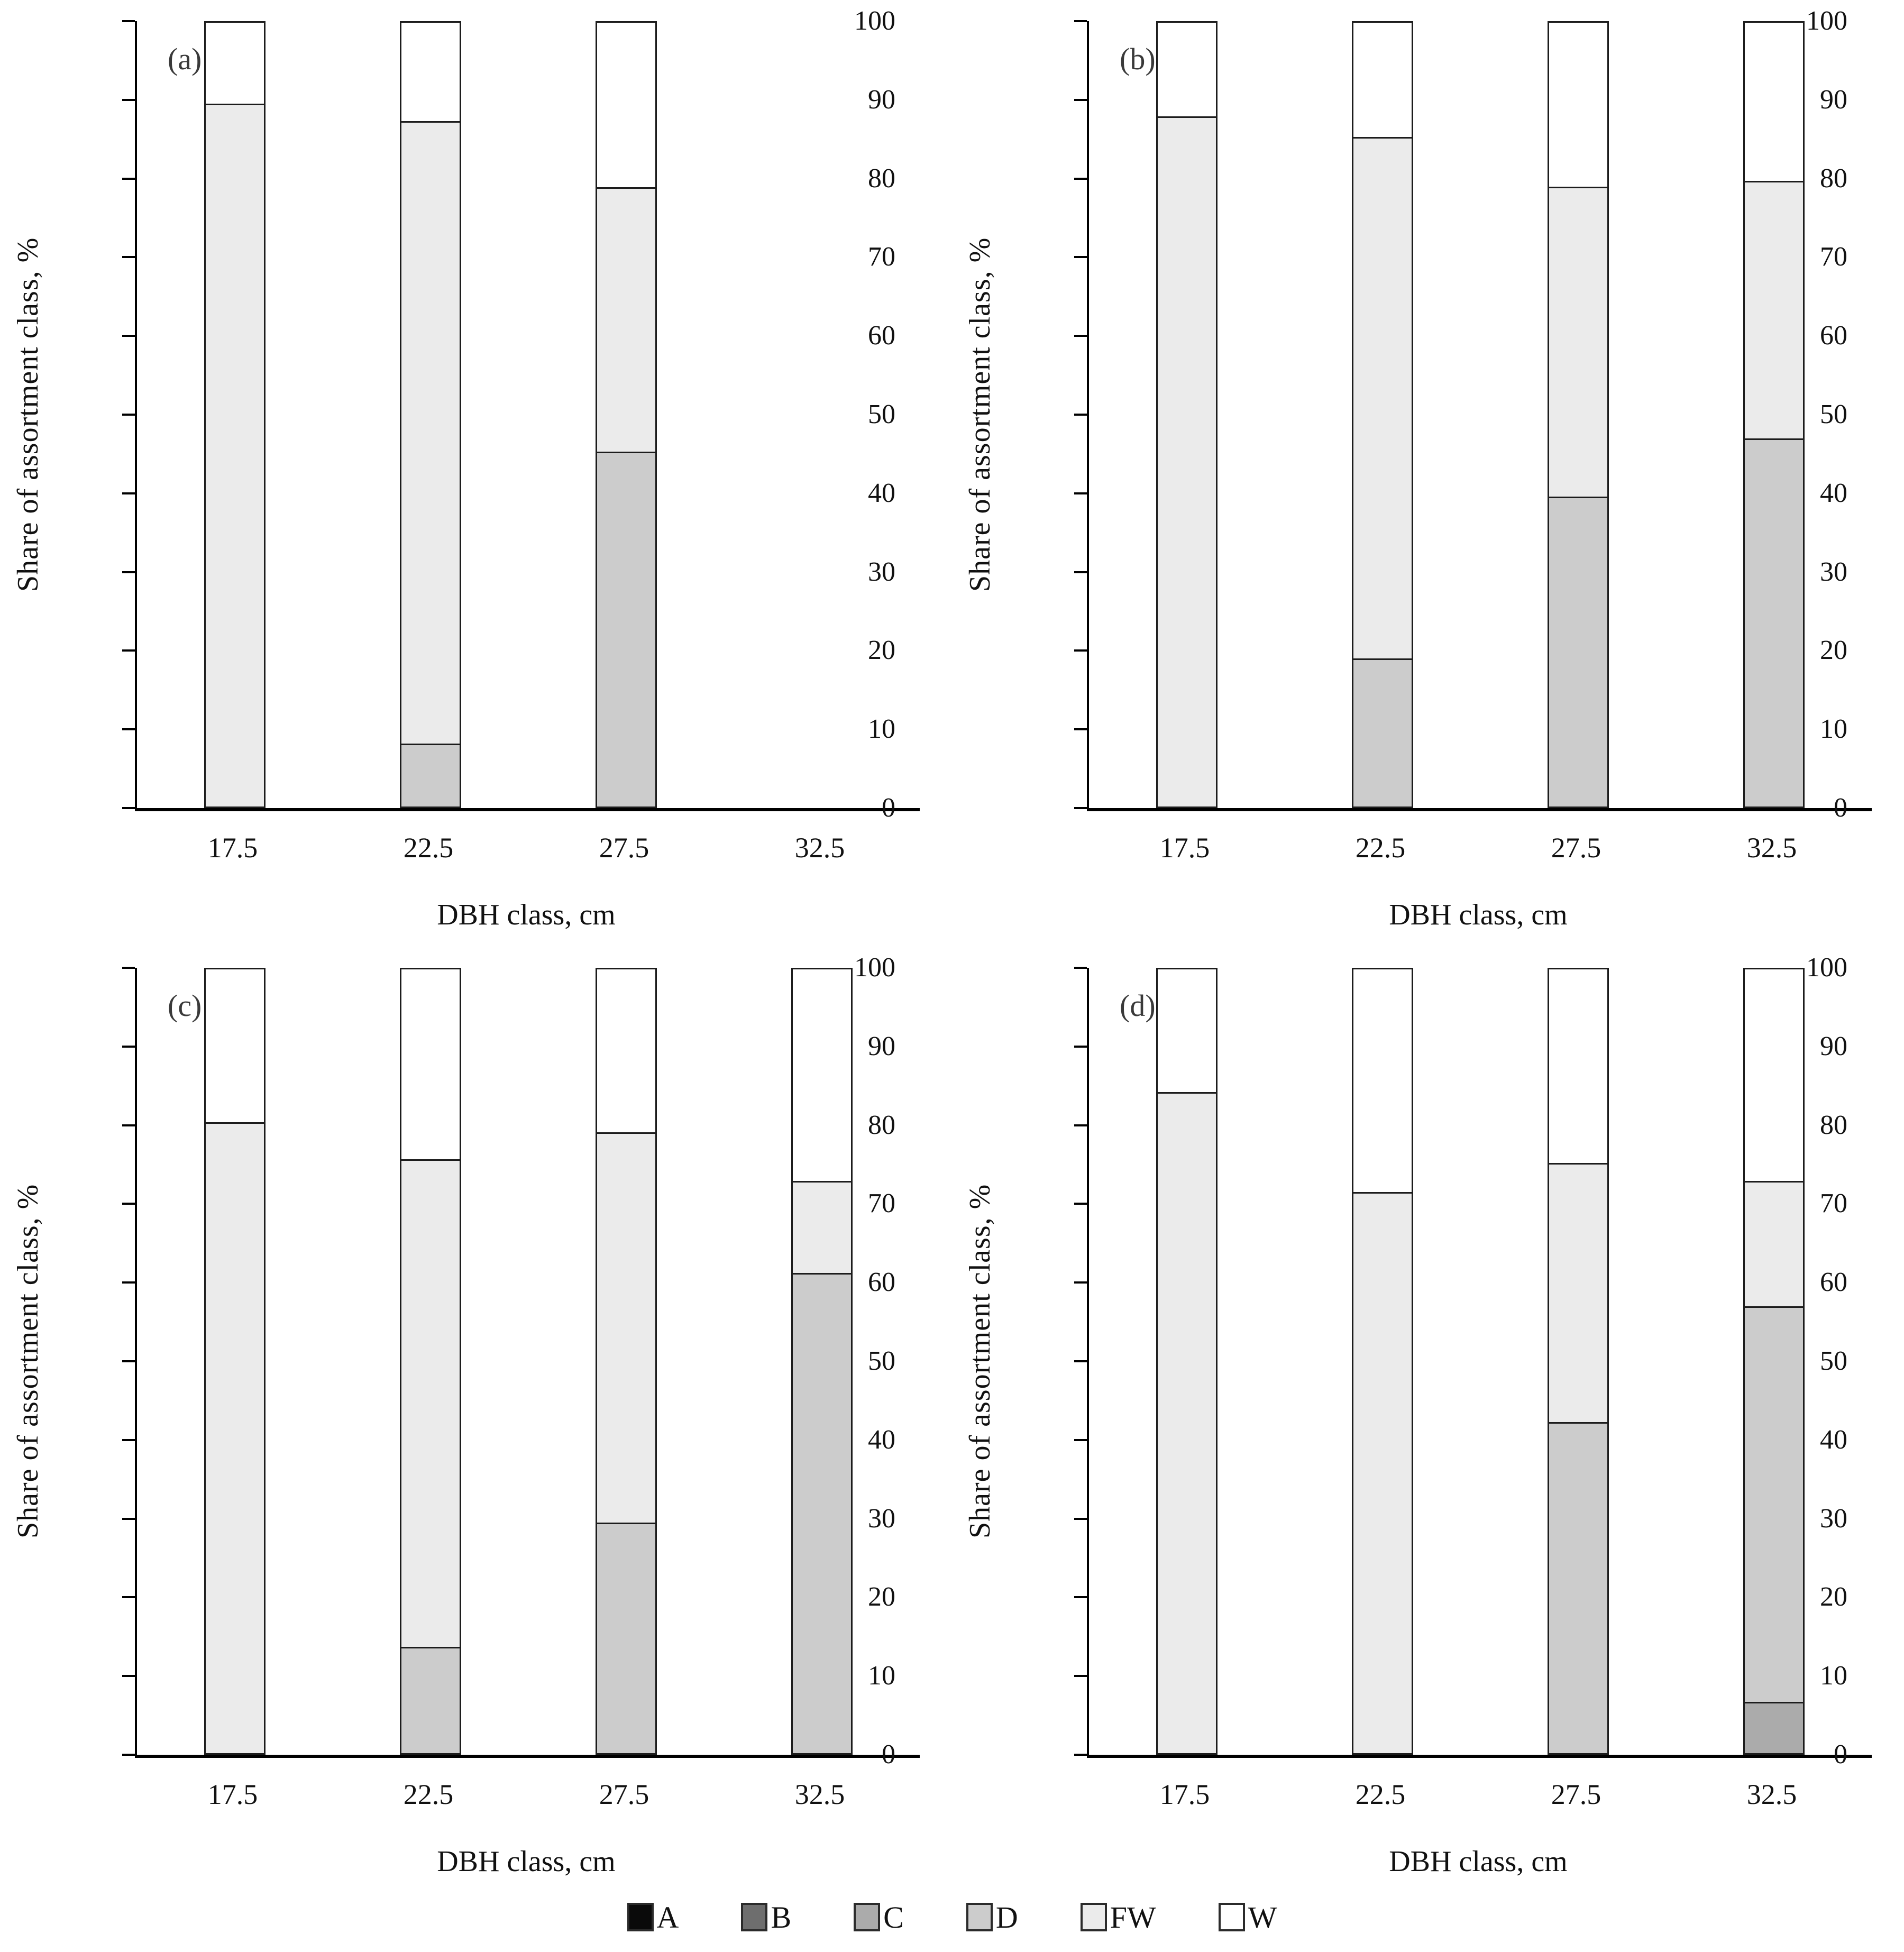  What do you see at coordinates (667, 1917) in the screenshot?
I see `legend-label-A: A` at bounding box center [667, 1917].